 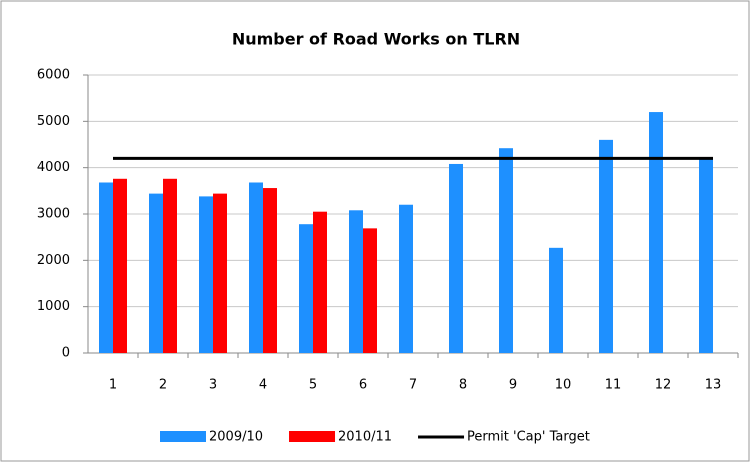 I want to click on y-tick-label: 2000, so click(x=53, y=260).